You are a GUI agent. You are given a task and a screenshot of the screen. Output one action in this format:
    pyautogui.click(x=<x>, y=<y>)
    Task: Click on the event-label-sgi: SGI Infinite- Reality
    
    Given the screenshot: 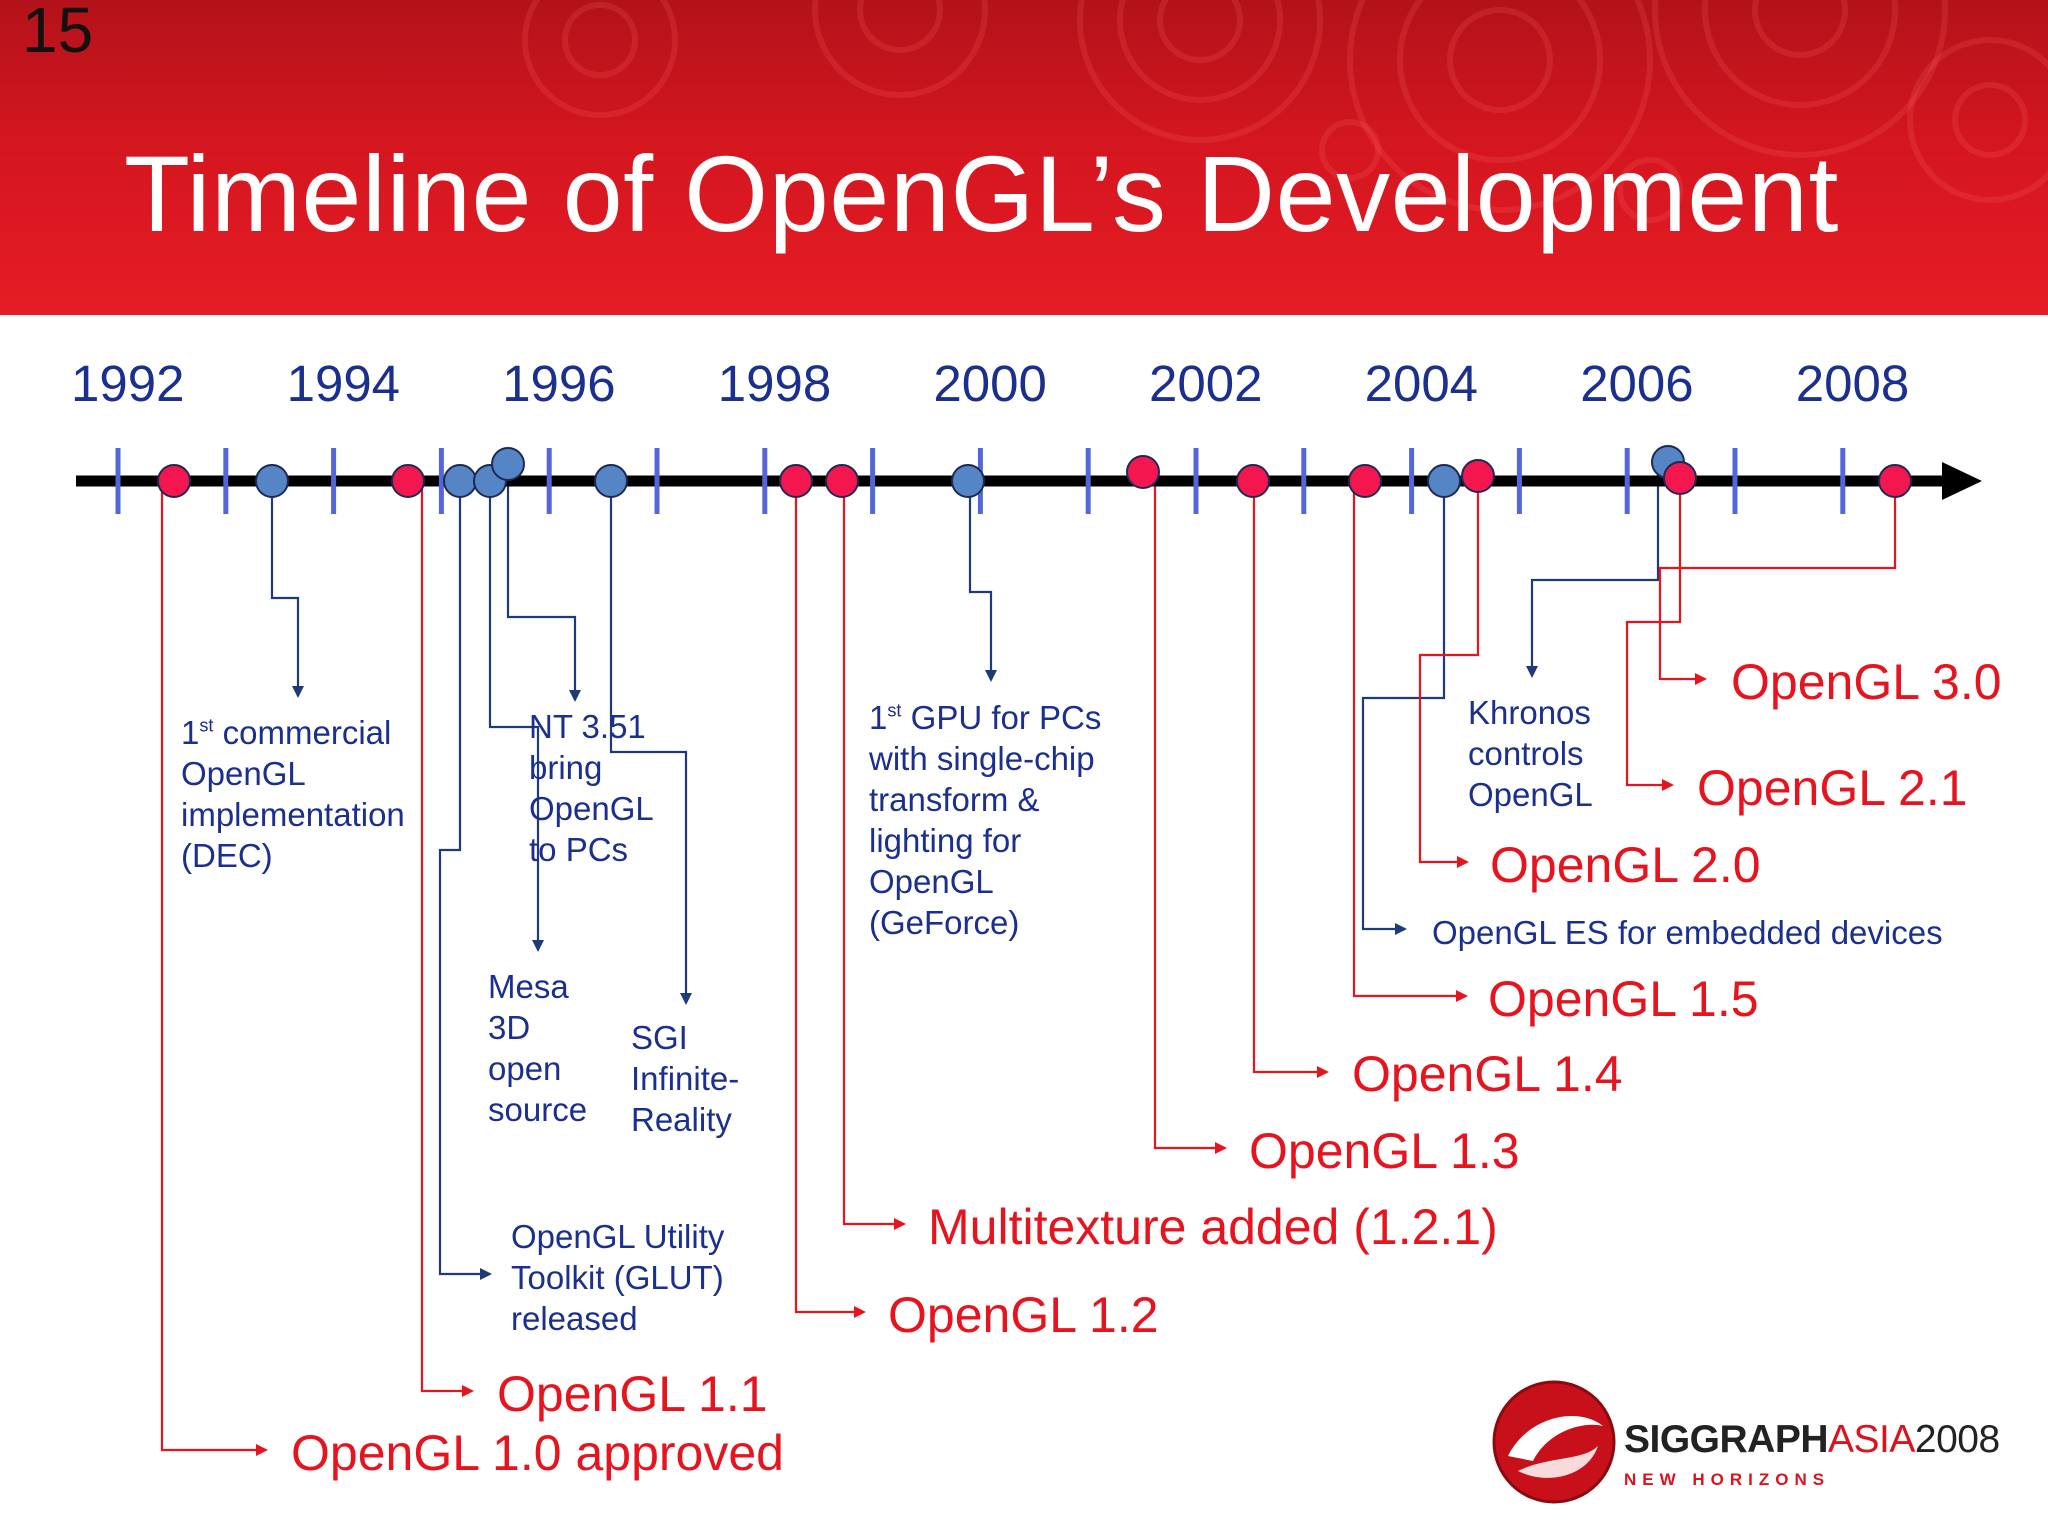 What is the action you would take?
    pyautogui.click(x=685, y=1078)
    